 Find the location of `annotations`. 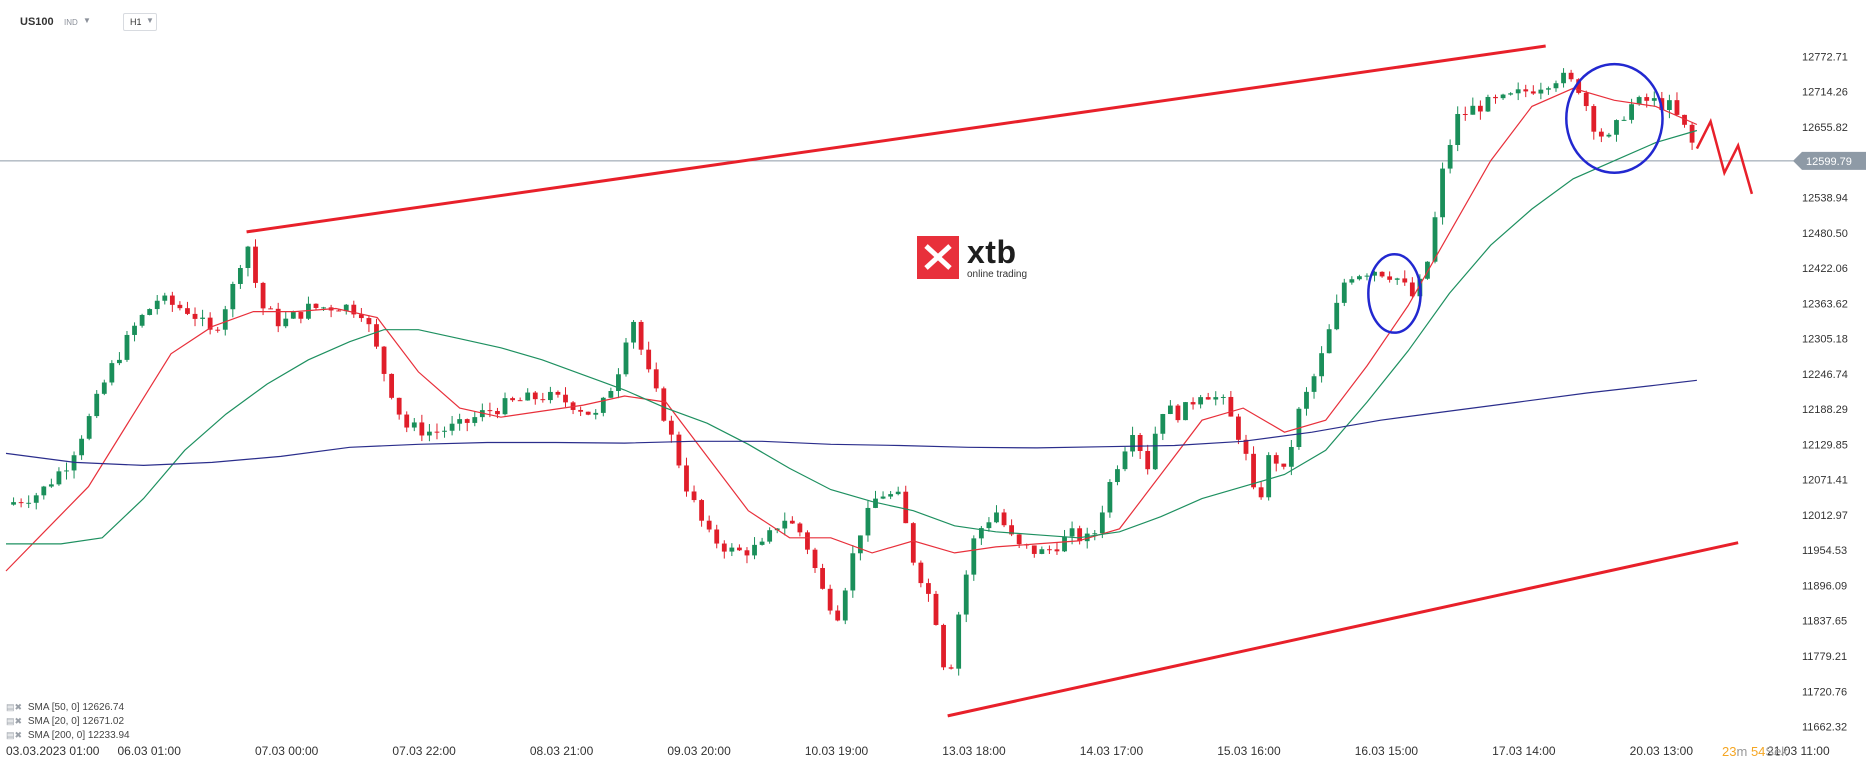

annotations is located at coordinates (1560, 198).